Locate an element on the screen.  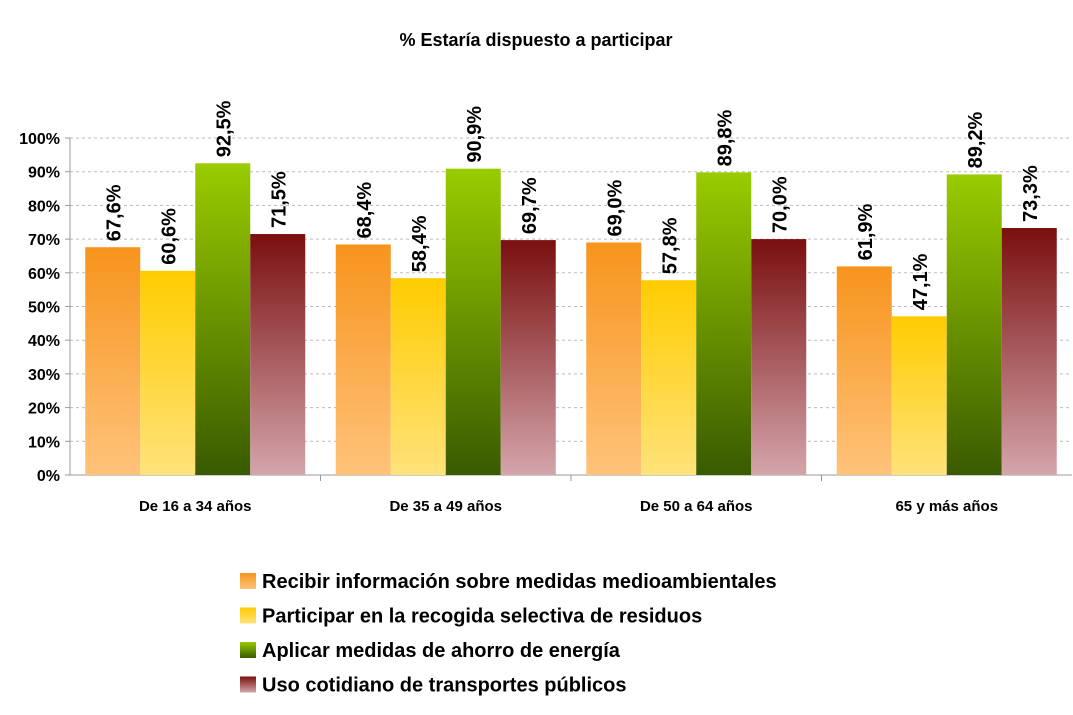
data-label: 70,0% is located at coordinates (781, 204).